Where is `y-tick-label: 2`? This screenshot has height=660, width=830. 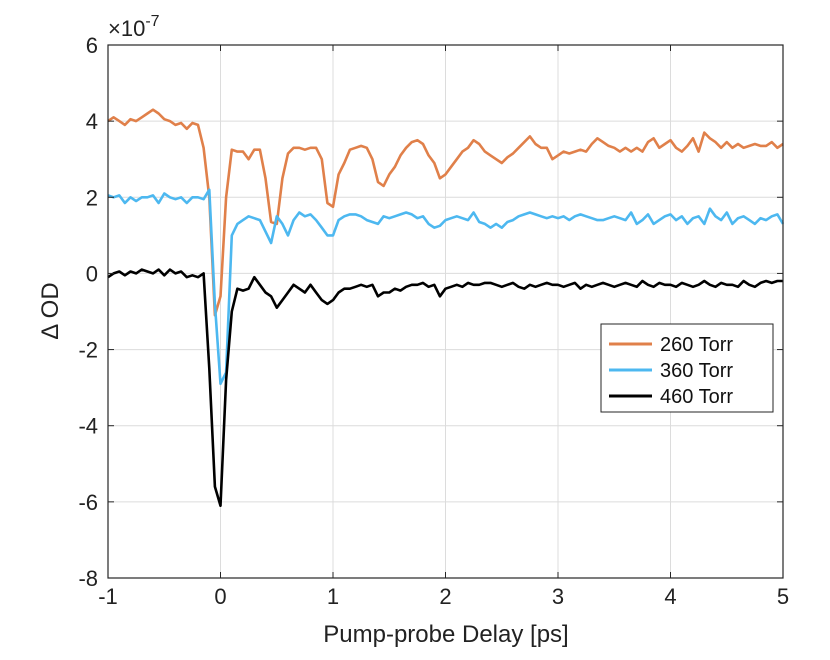 y-tick-label: 2 is located at coordinates (92, 197).